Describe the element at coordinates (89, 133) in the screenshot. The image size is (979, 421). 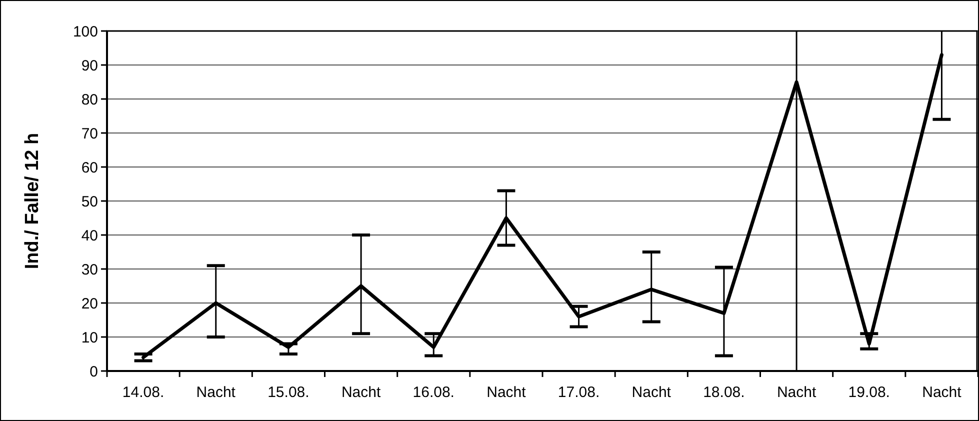
I see `y-tick-label: 70` at that location.